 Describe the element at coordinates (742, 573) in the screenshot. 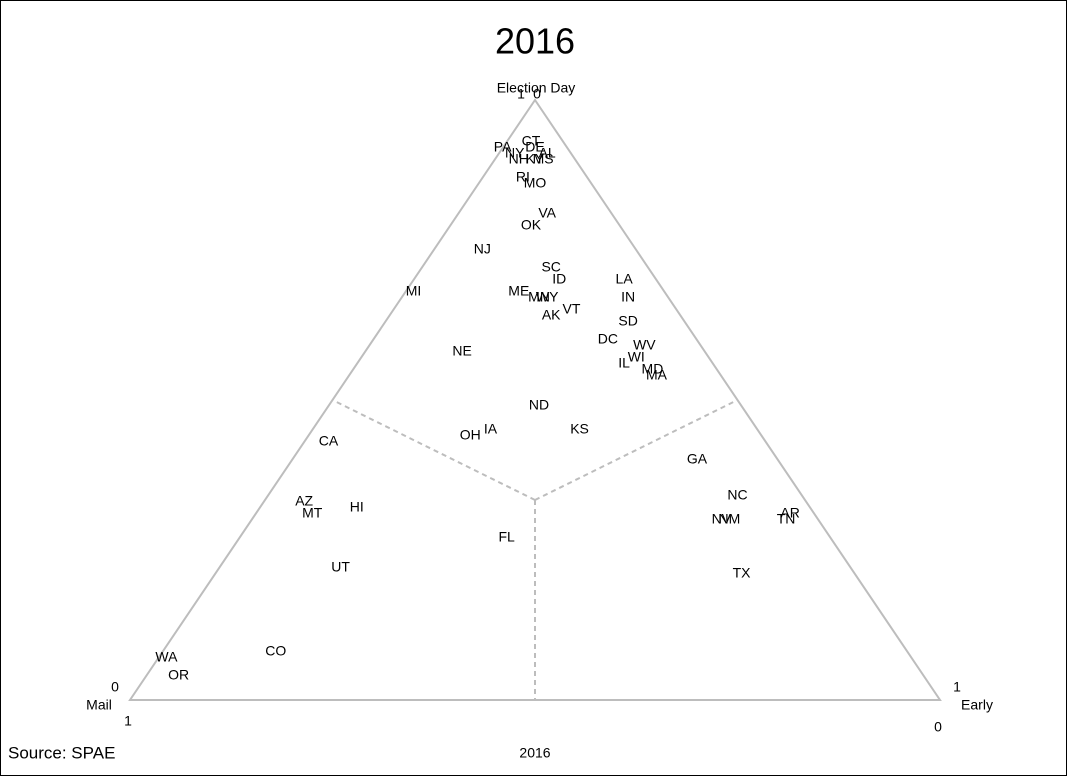

I see `state-point: TX` at that location.